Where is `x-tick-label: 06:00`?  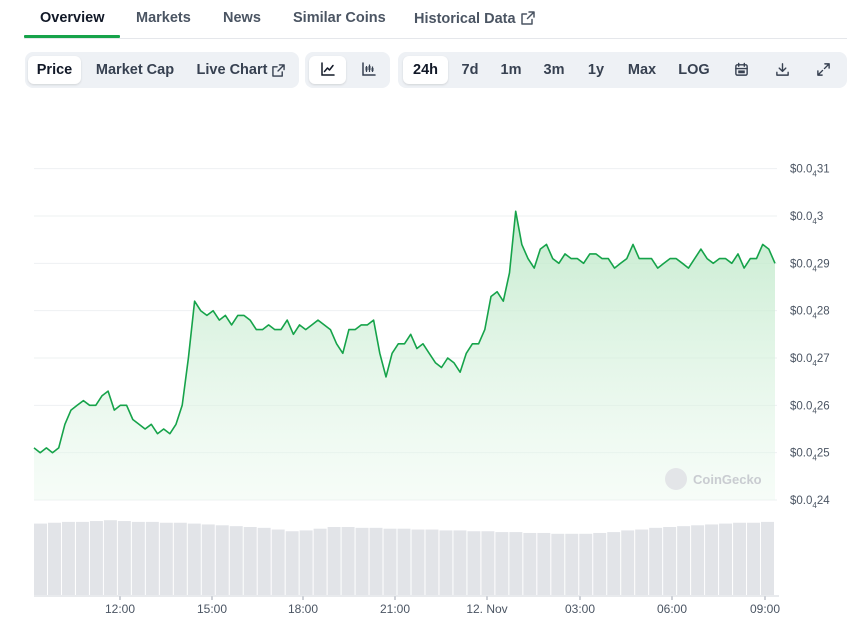 x-tick-label: 06:00 is located at coordinates (672, 609).